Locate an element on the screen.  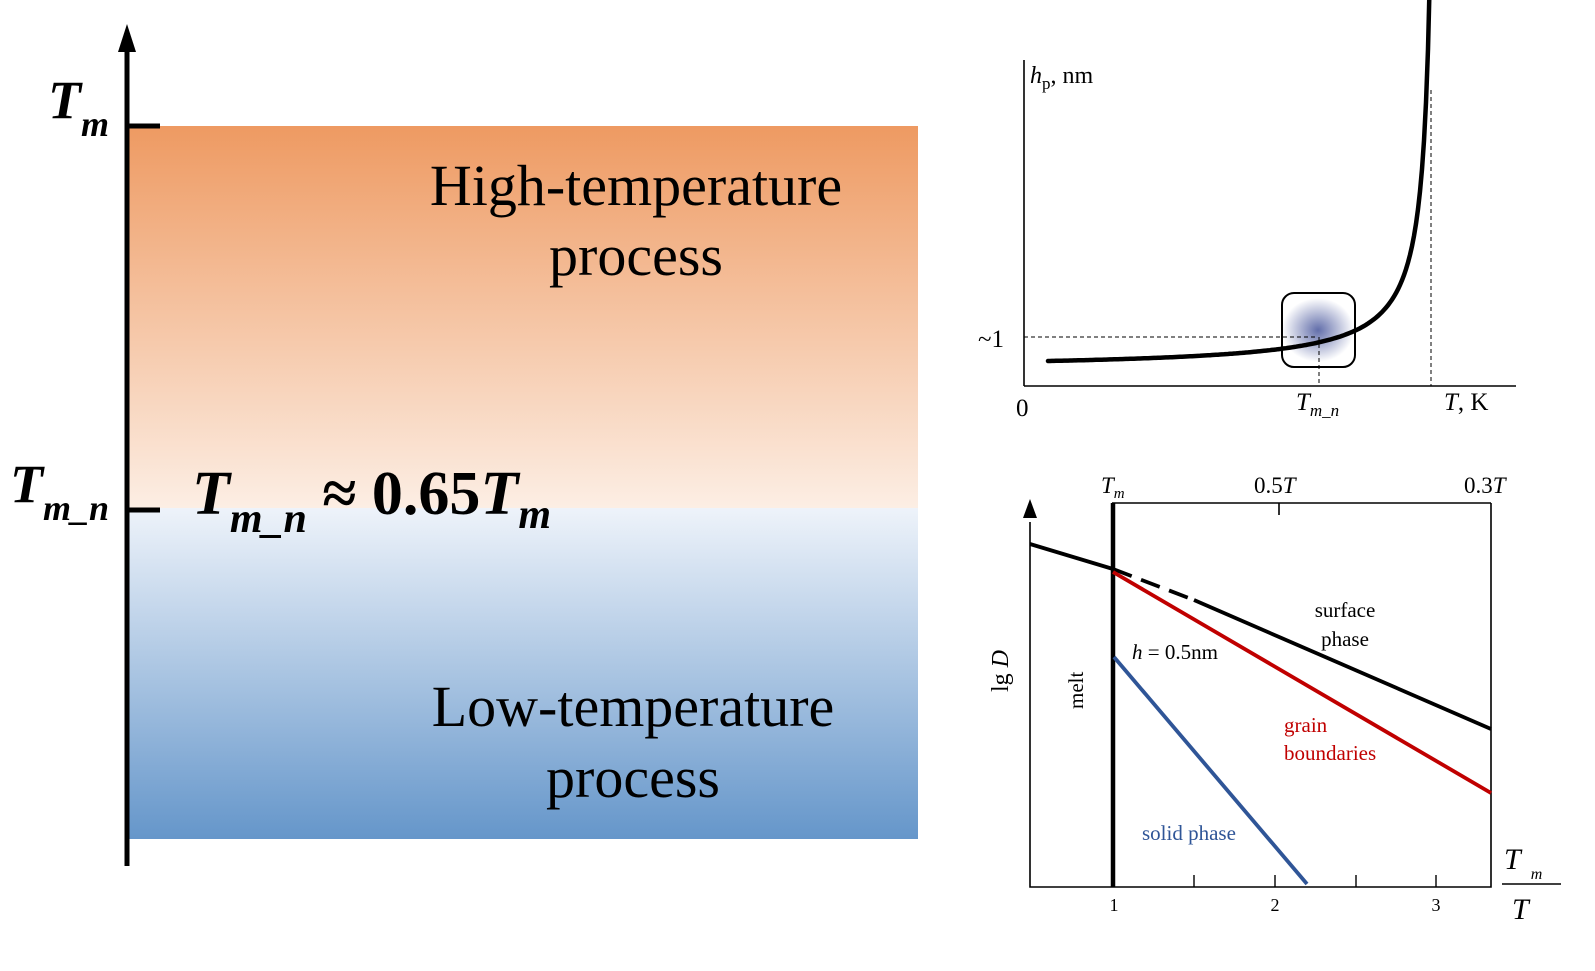
h-value-label: h = 0.5nm is located at coordinates (1175, 652).